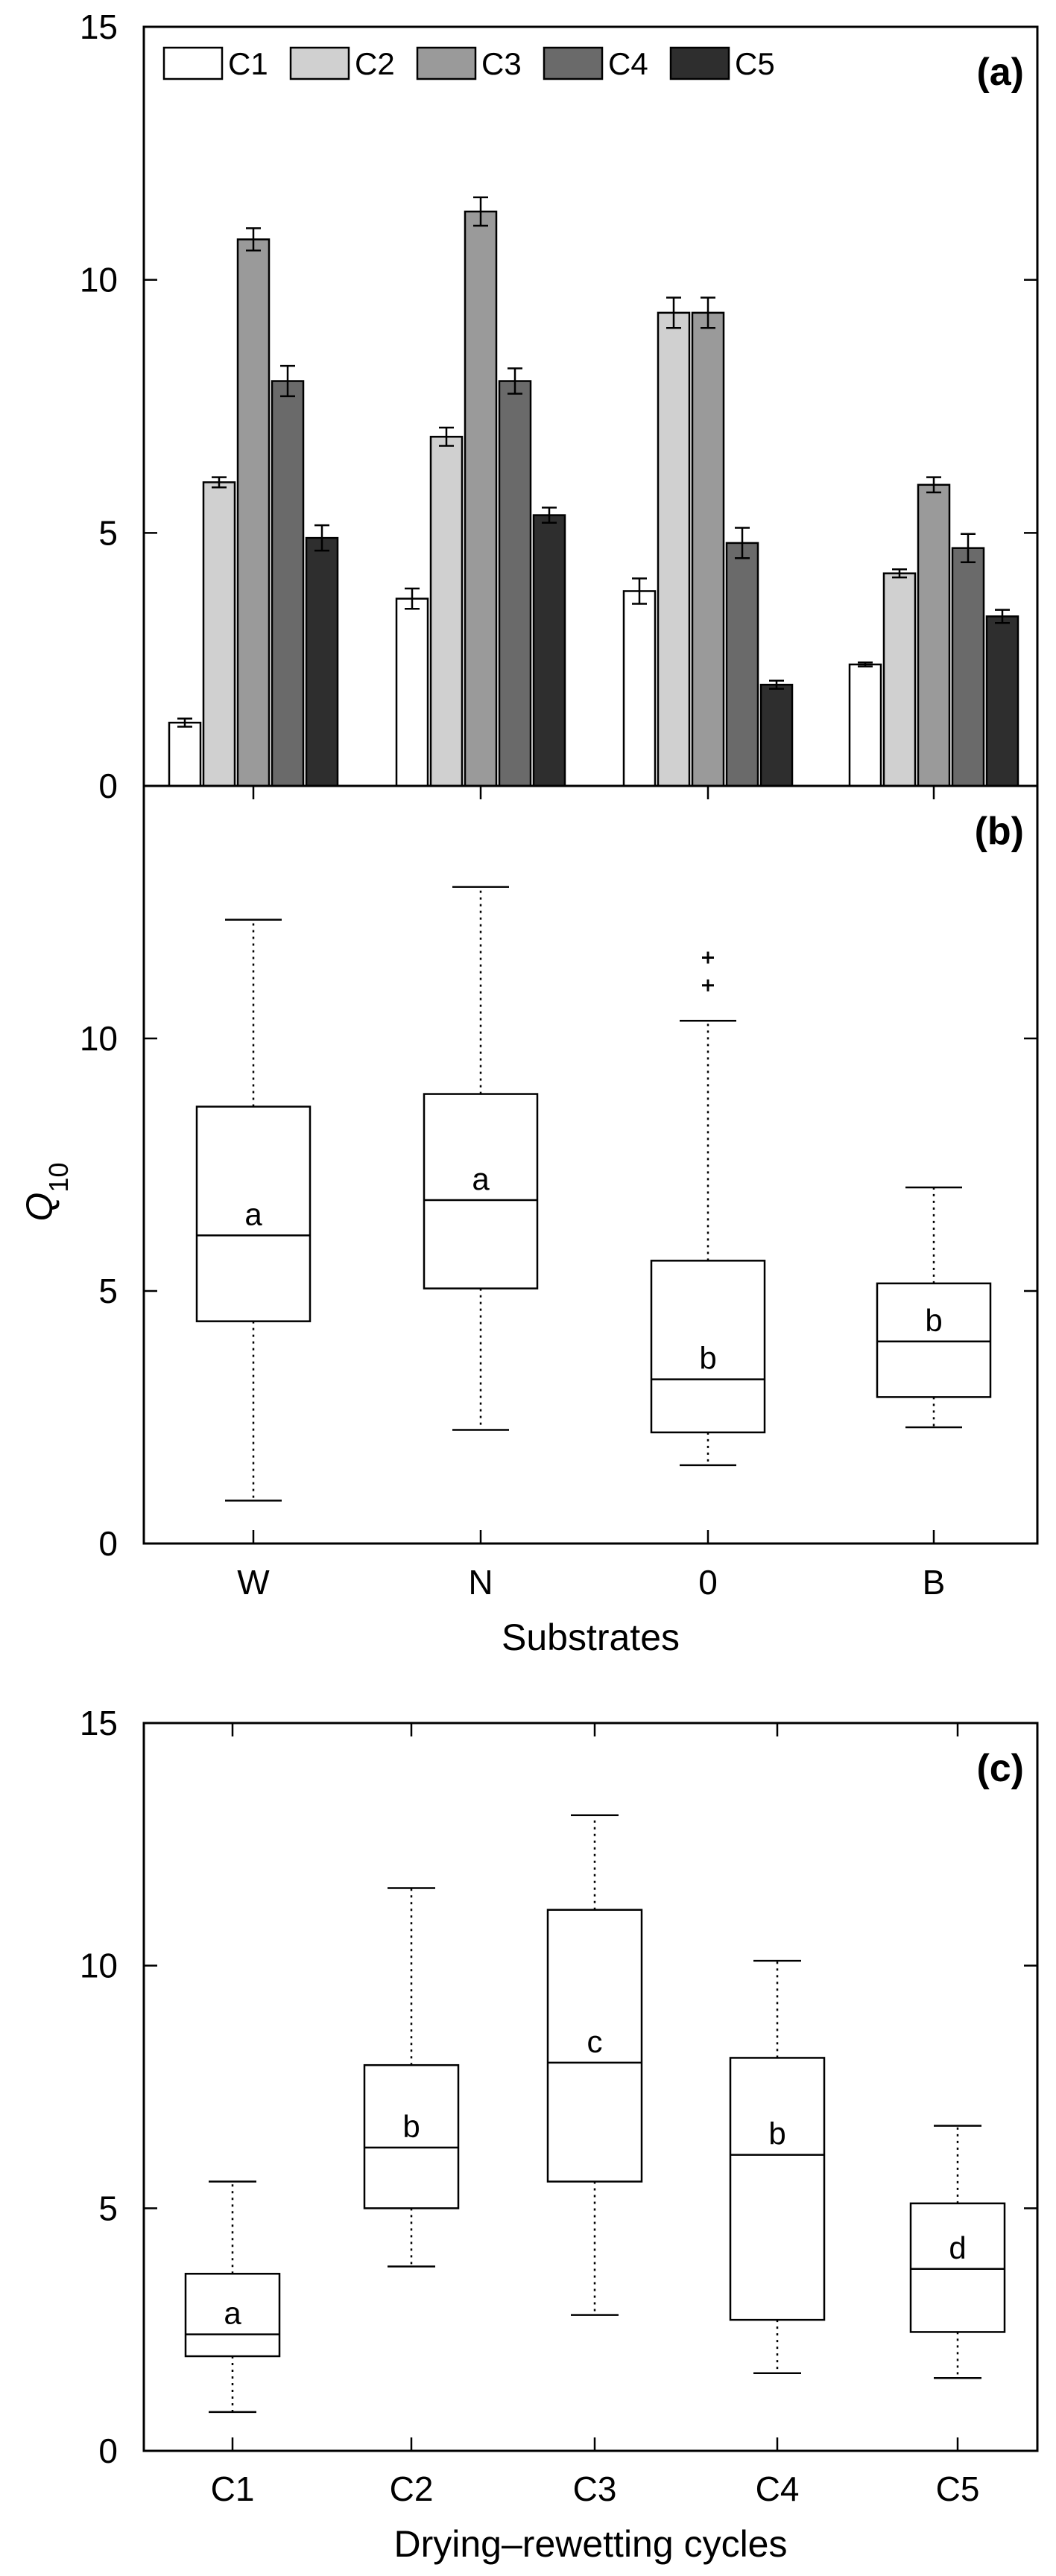 This screenshot has height=2576, width=1056. What do you see at coordinates (108, 786) in the screenshot?
I see `panel-a-ytick-label: 0` at bounding box center [108, 786].